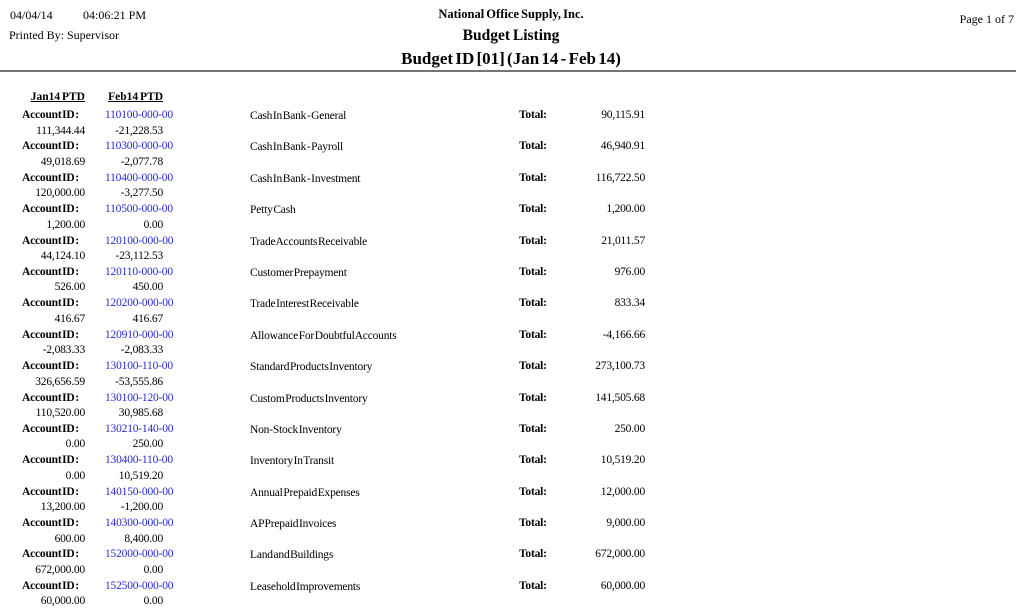 The image size is (1022, 612). Describe the element at coordinates (139, 428) in the screenshot. I see `account-id-link: 130210-140-00` at that location.